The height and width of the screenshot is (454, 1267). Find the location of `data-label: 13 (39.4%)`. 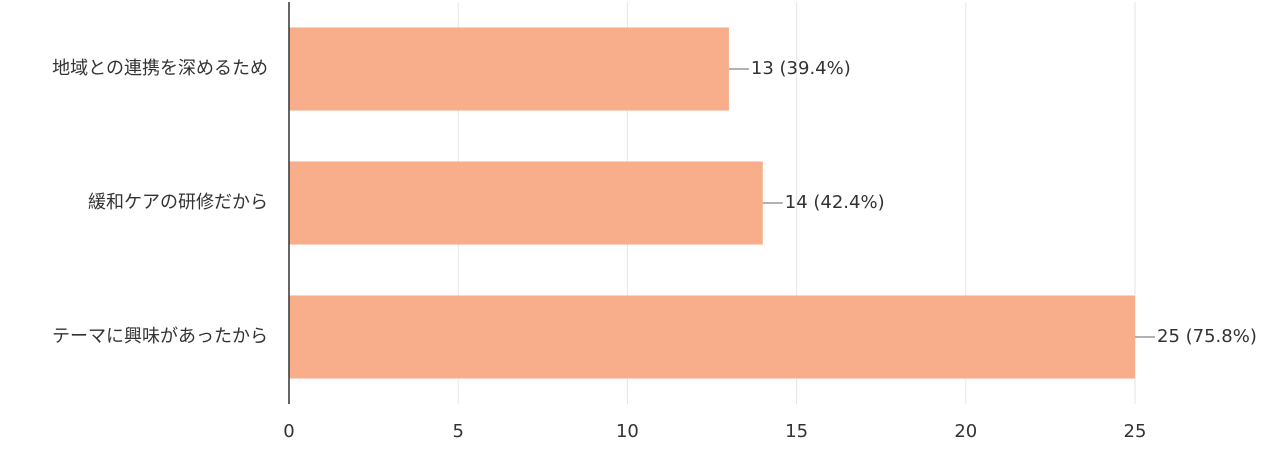

data-label: 13 (39.4%) is located at coordinates (801, 68).